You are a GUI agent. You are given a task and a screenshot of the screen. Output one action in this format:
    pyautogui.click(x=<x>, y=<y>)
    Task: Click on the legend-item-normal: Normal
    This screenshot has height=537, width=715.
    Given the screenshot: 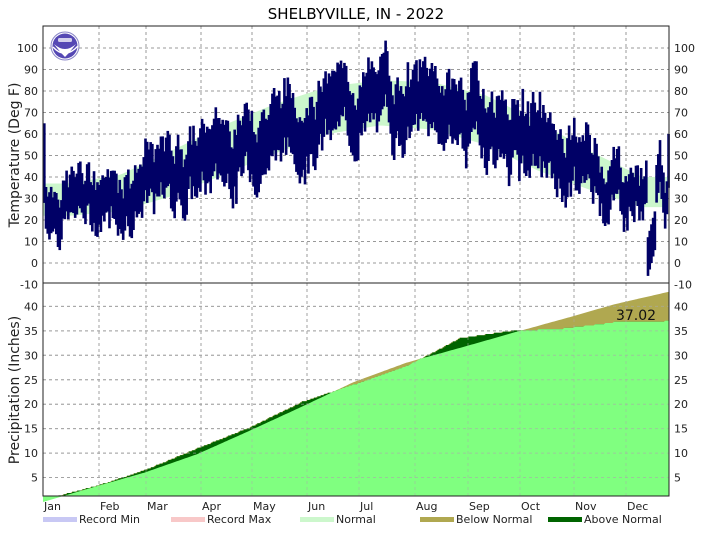 What is the action you would take?
    pyautogui.click(x=338, y=519)
    